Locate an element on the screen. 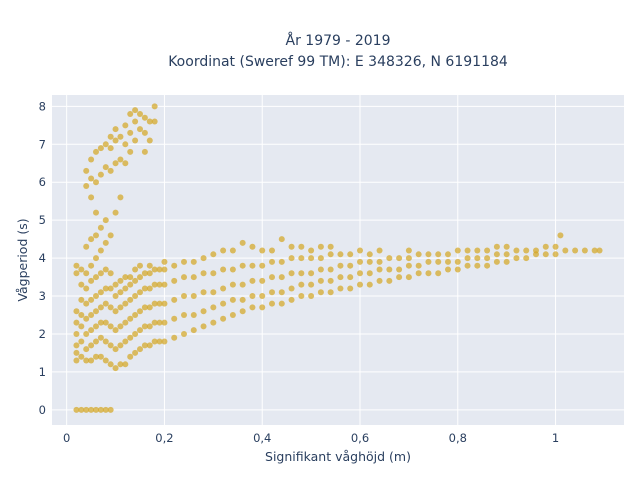 The width and height of the screenshot is (640, 484). y-tick-label: 1 is located at coordinates (42, 372).